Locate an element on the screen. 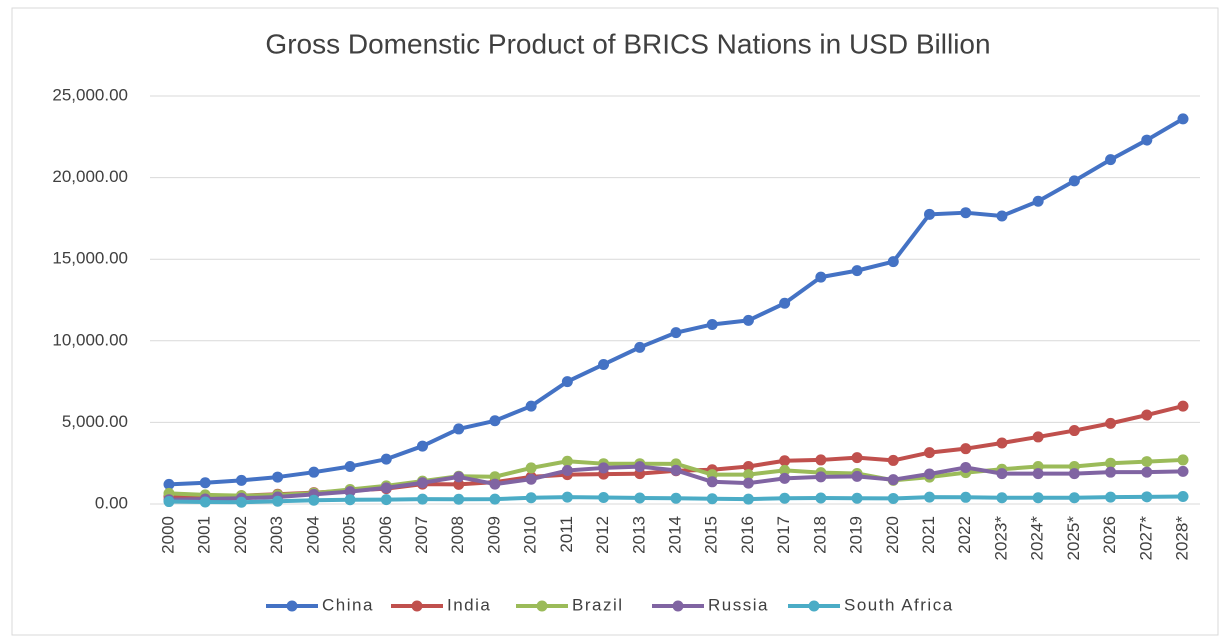 This screenshot has height=637, width=1220. x-tick-label: 2007 is located at coordinates (421, 535).